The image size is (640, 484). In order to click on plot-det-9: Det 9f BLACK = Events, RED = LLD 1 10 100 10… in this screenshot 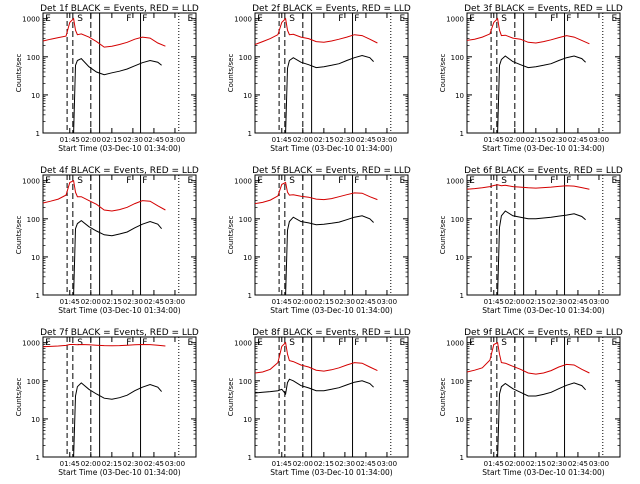, I will do `click(531, 402)`.